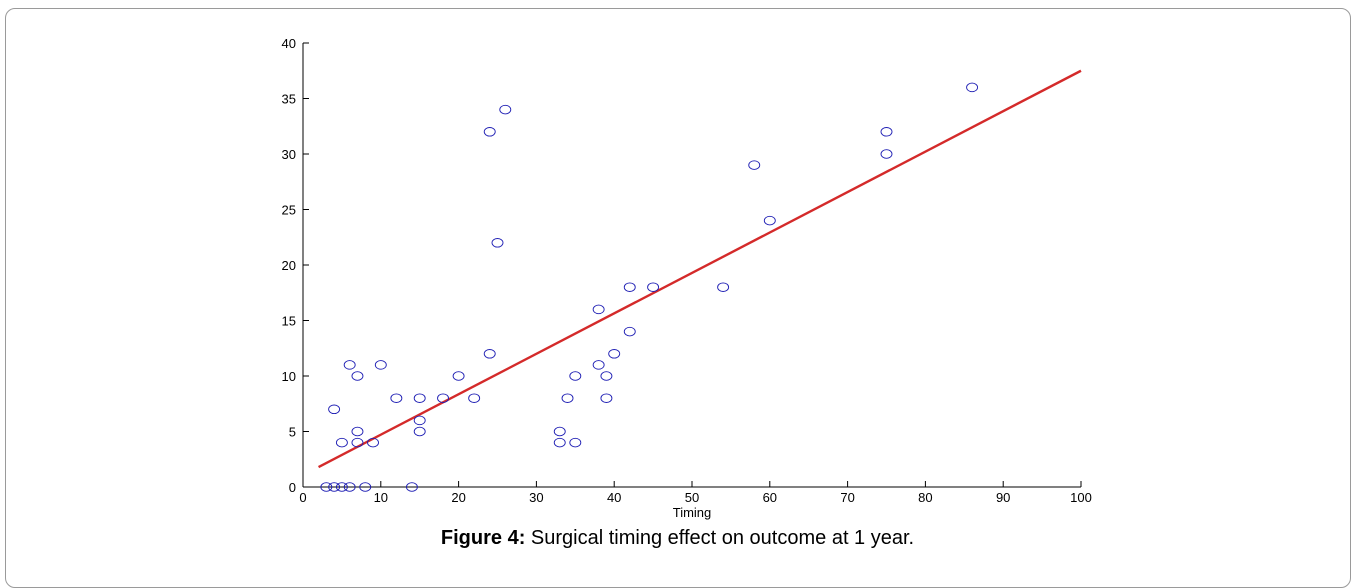 Image resolution: width=1355 pixels, height=588 pixels. What do you see at coordinates (458, 497) in the screenshot?
I see `x-tick-label: 20` at bounding box center [458, 497].